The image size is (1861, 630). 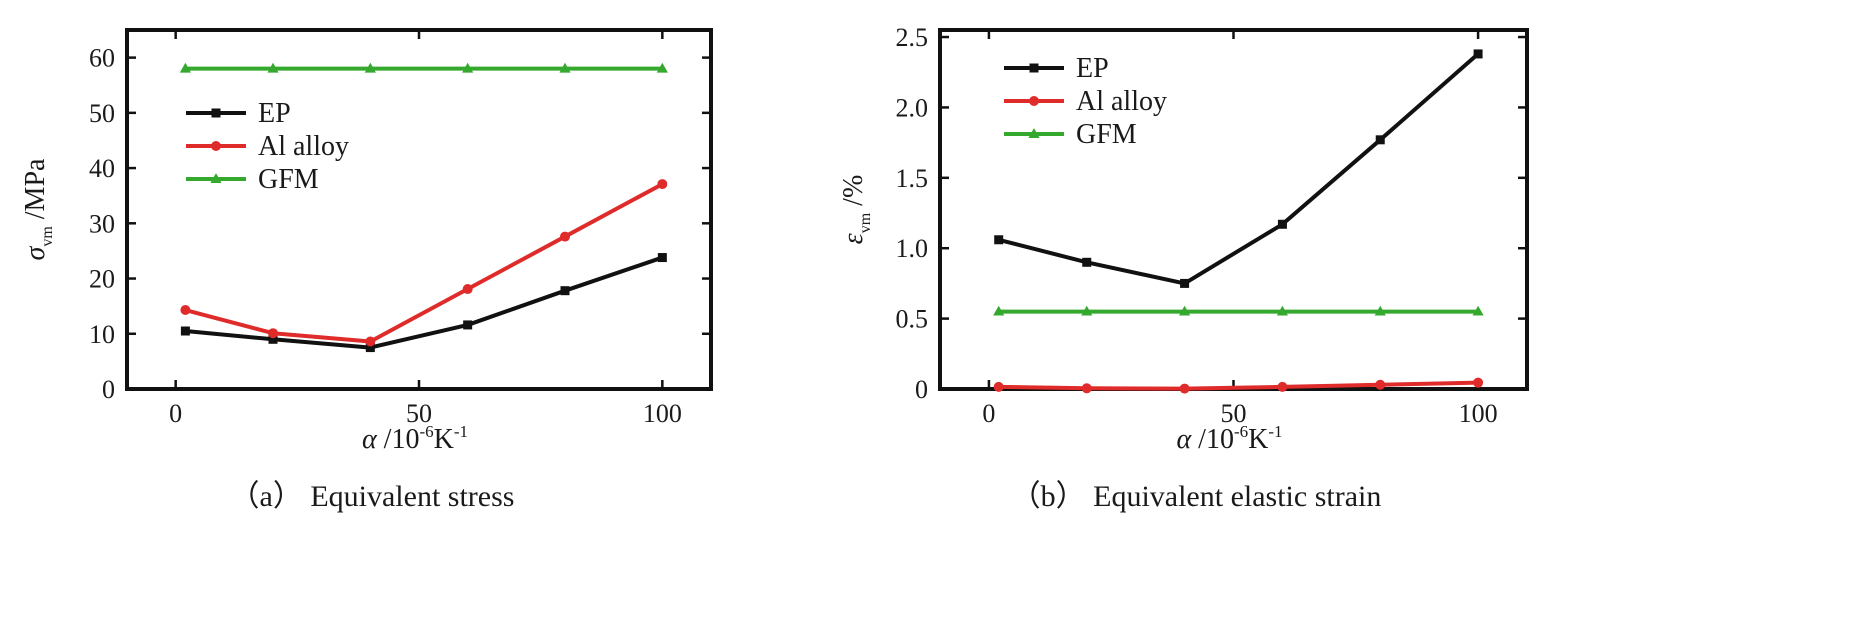 I want to click on chart-caption: （b） Equivalent elastic strain, so click(x=1196, y=496).